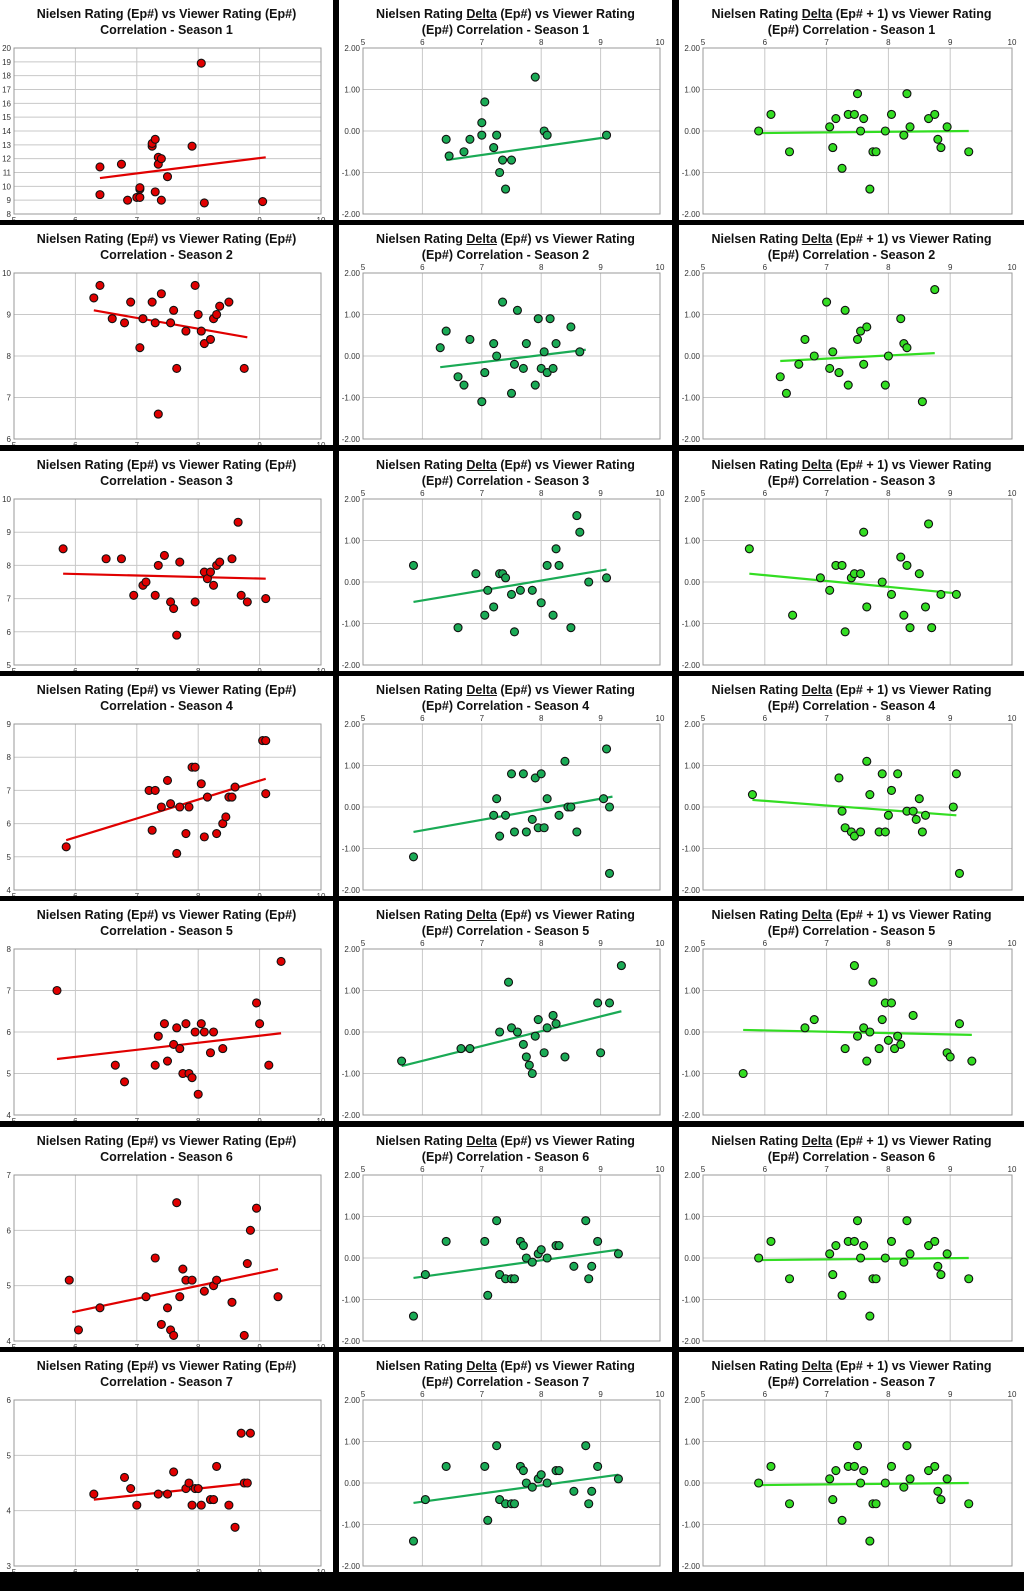  I want to click on chart-title-line-2: Correlation - Season 5, so click(166, 931).